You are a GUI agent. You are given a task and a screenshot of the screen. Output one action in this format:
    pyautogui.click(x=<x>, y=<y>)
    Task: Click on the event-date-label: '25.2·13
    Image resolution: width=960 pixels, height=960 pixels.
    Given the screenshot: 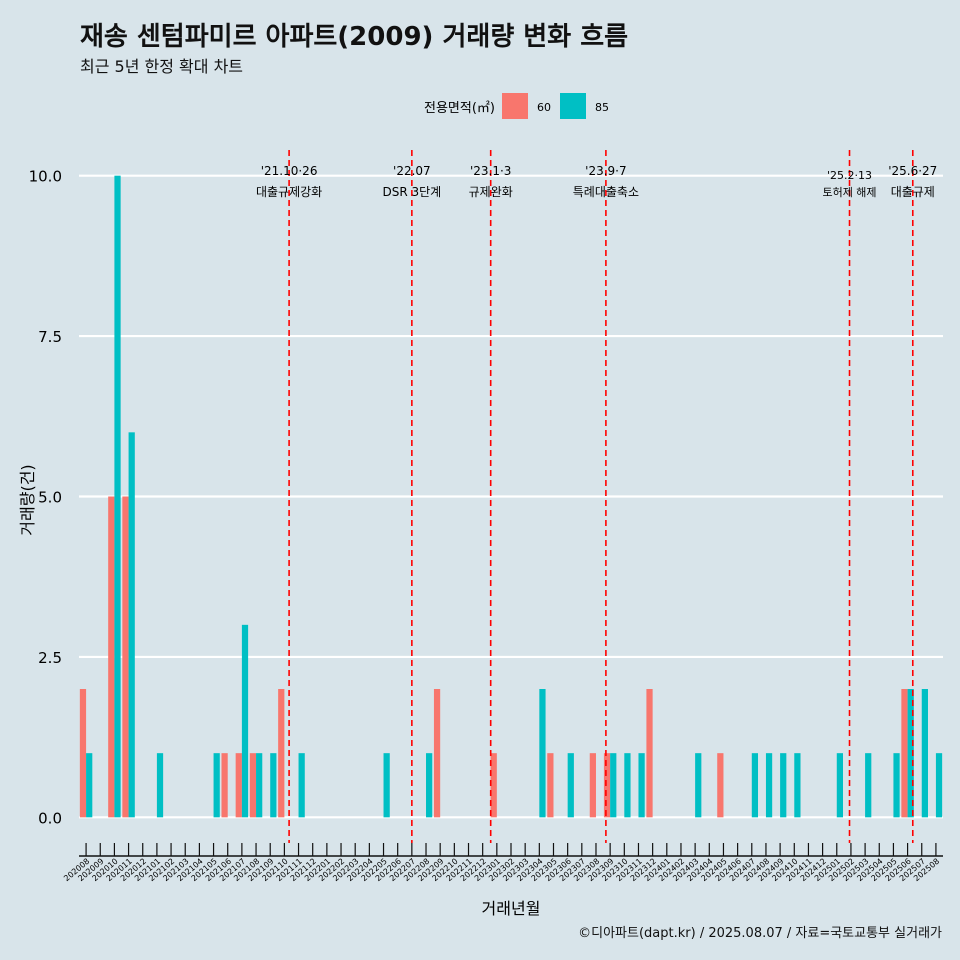 What is the action you would take?
    pyautogui.click(x=849, y=175)
    